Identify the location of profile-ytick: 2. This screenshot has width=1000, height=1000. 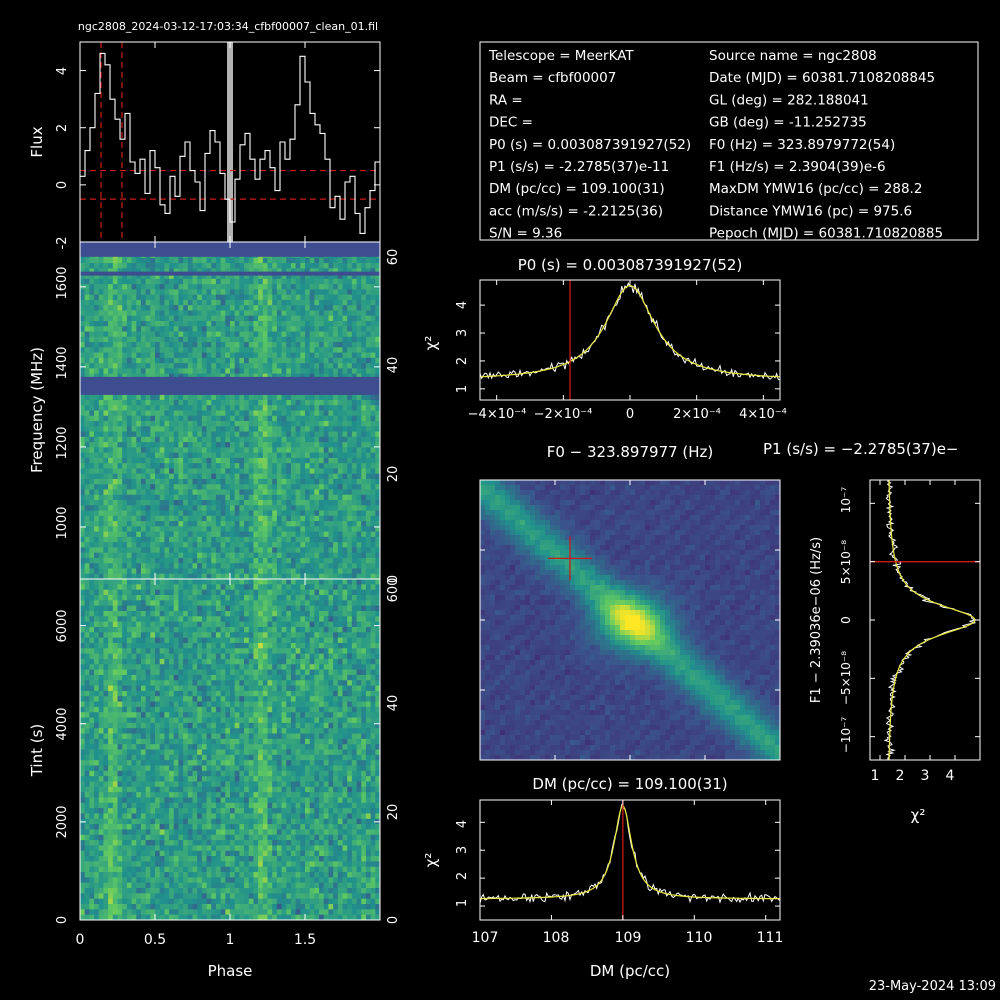
(62, 128).